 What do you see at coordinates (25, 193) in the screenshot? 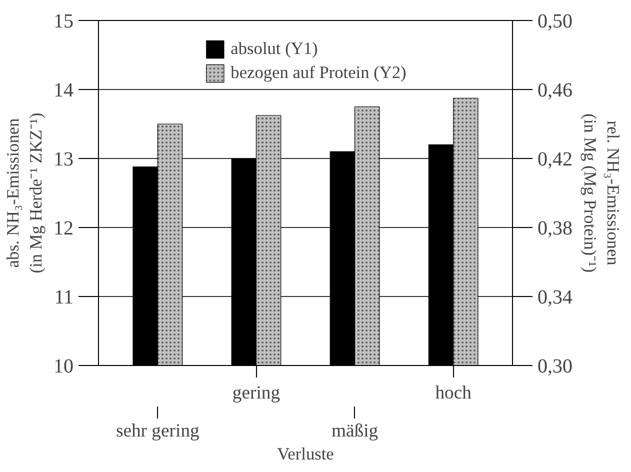
I see `y-axis-title: abs. NH₃-Emissionen (in Mg Herde⁻¹ ZKZ⁻¹)` at bounding box center [25, 193].